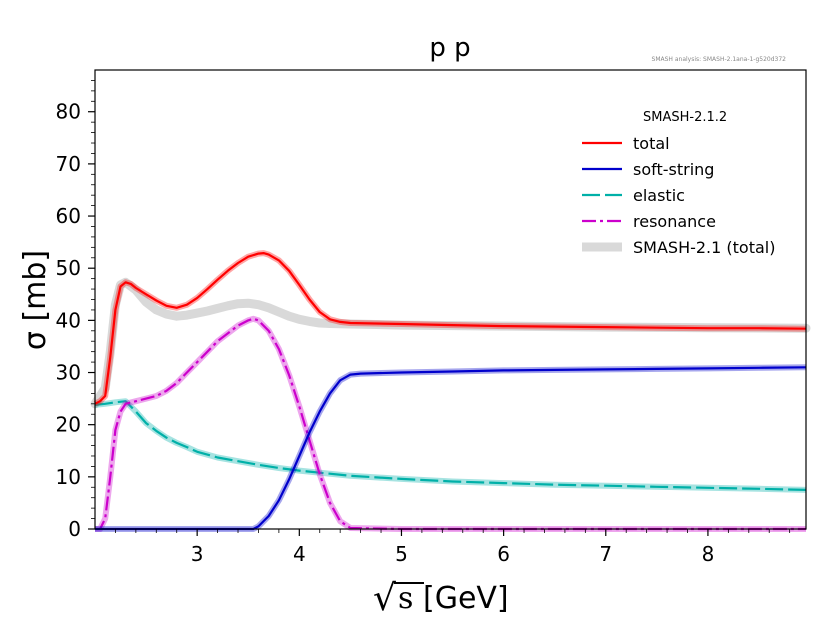  What do you see at coordinates (704, 247) in the screenshot?
I see `legend-label-smash-2-1-total: SMASH-2.1 (total)` at bounding box center [704, 247].